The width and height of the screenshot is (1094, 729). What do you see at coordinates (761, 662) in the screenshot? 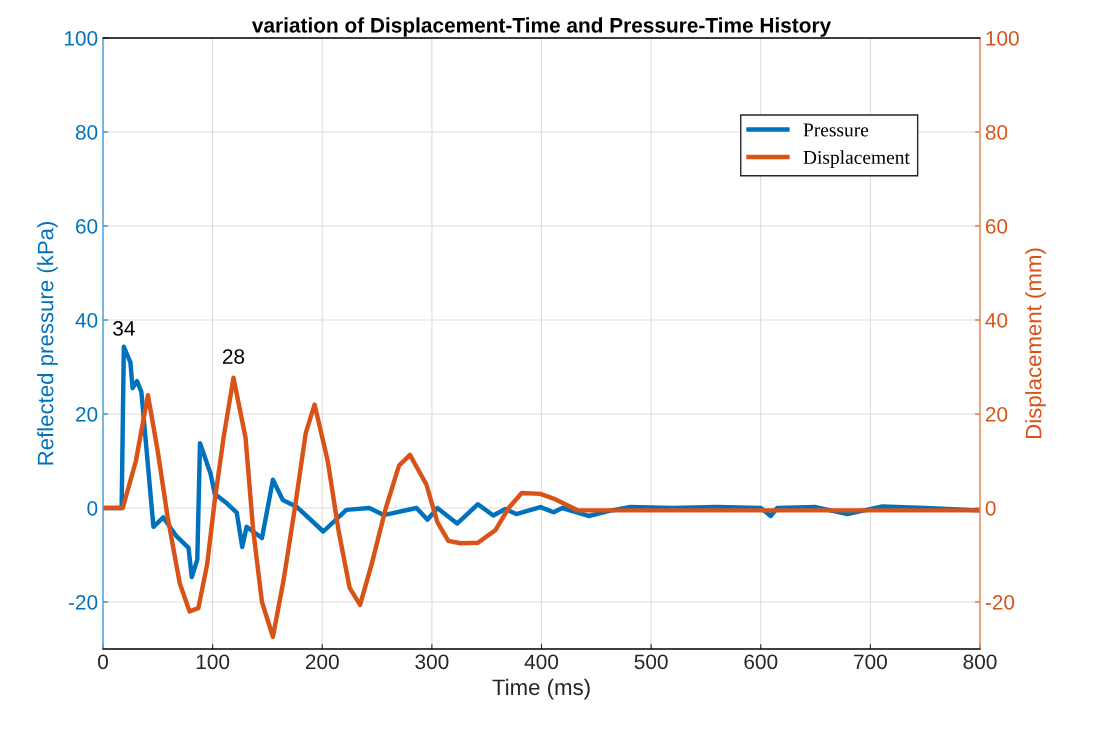
I see `x-tick-label: 600` at bounding box center [761, 662].